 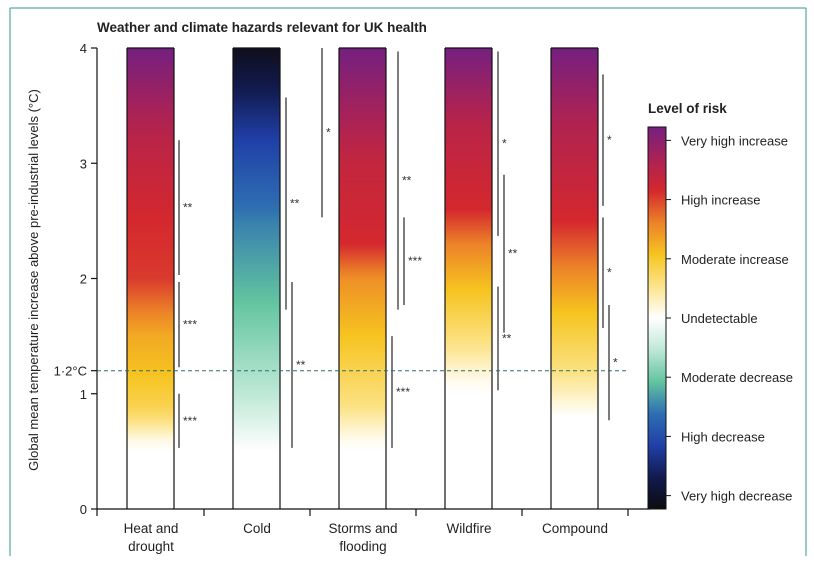 What do you see at coordinates (151, 528) in the screenshot?
I see `category-label: Heat and` at bounding box center [151, 528].